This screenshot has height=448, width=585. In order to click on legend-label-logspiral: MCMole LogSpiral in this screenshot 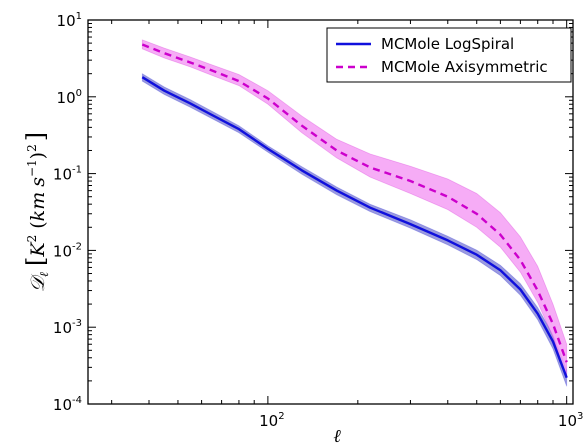, I will do `click(447, 44)`.